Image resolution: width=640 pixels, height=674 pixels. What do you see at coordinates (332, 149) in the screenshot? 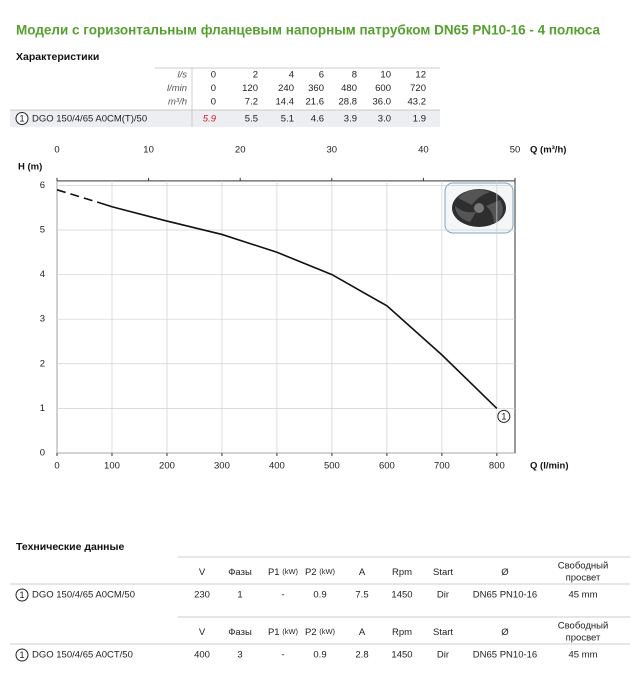
I see `x2-tick-label: 30` at bounding box center [332, 149].